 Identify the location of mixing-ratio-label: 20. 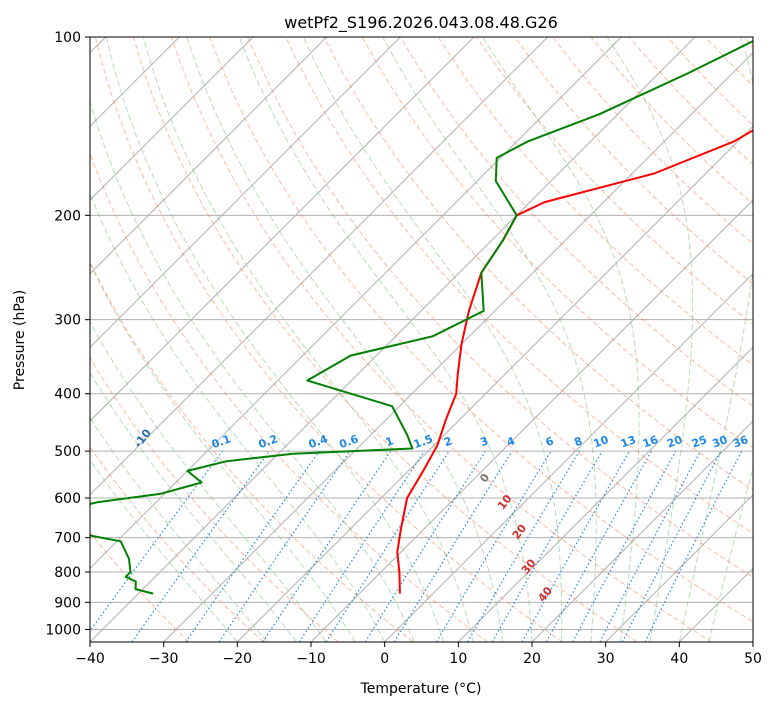
(674, 442).